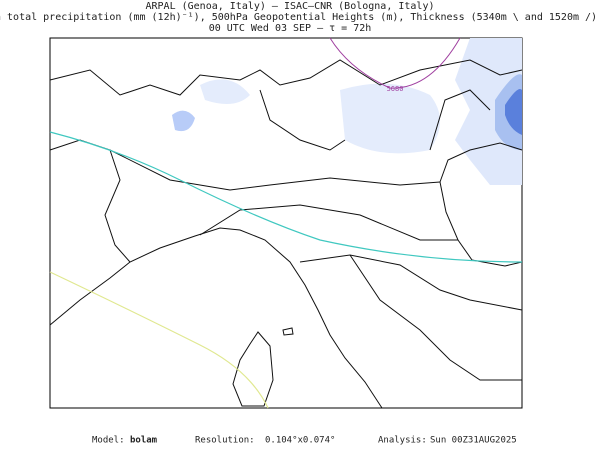 This screenshot has height=450, width=600. I want to click on thickness-contour, so click(159, 340).